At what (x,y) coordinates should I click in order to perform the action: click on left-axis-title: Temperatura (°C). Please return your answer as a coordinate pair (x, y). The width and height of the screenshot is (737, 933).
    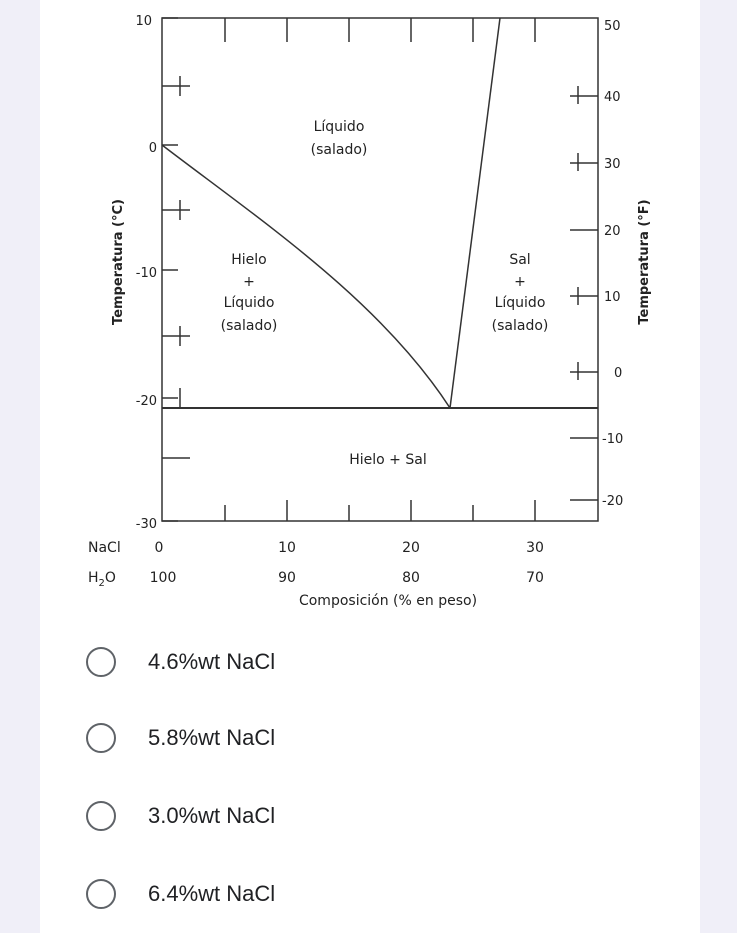
    Looking at the image, I should click on (118, 262).